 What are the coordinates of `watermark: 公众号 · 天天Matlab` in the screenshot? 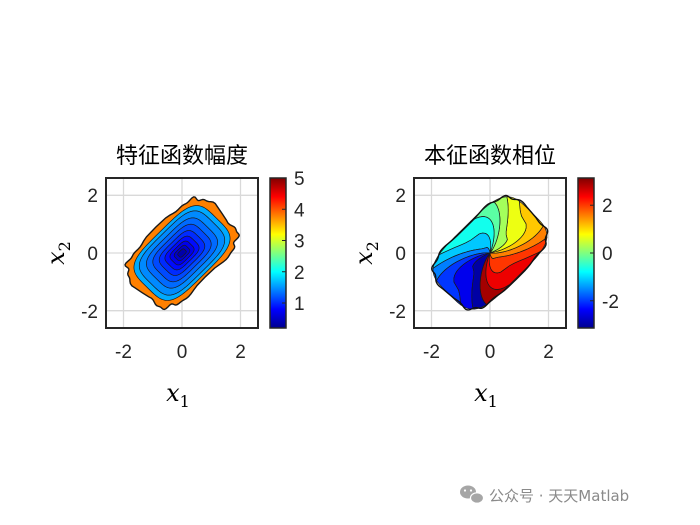 It's located at (544, 495).